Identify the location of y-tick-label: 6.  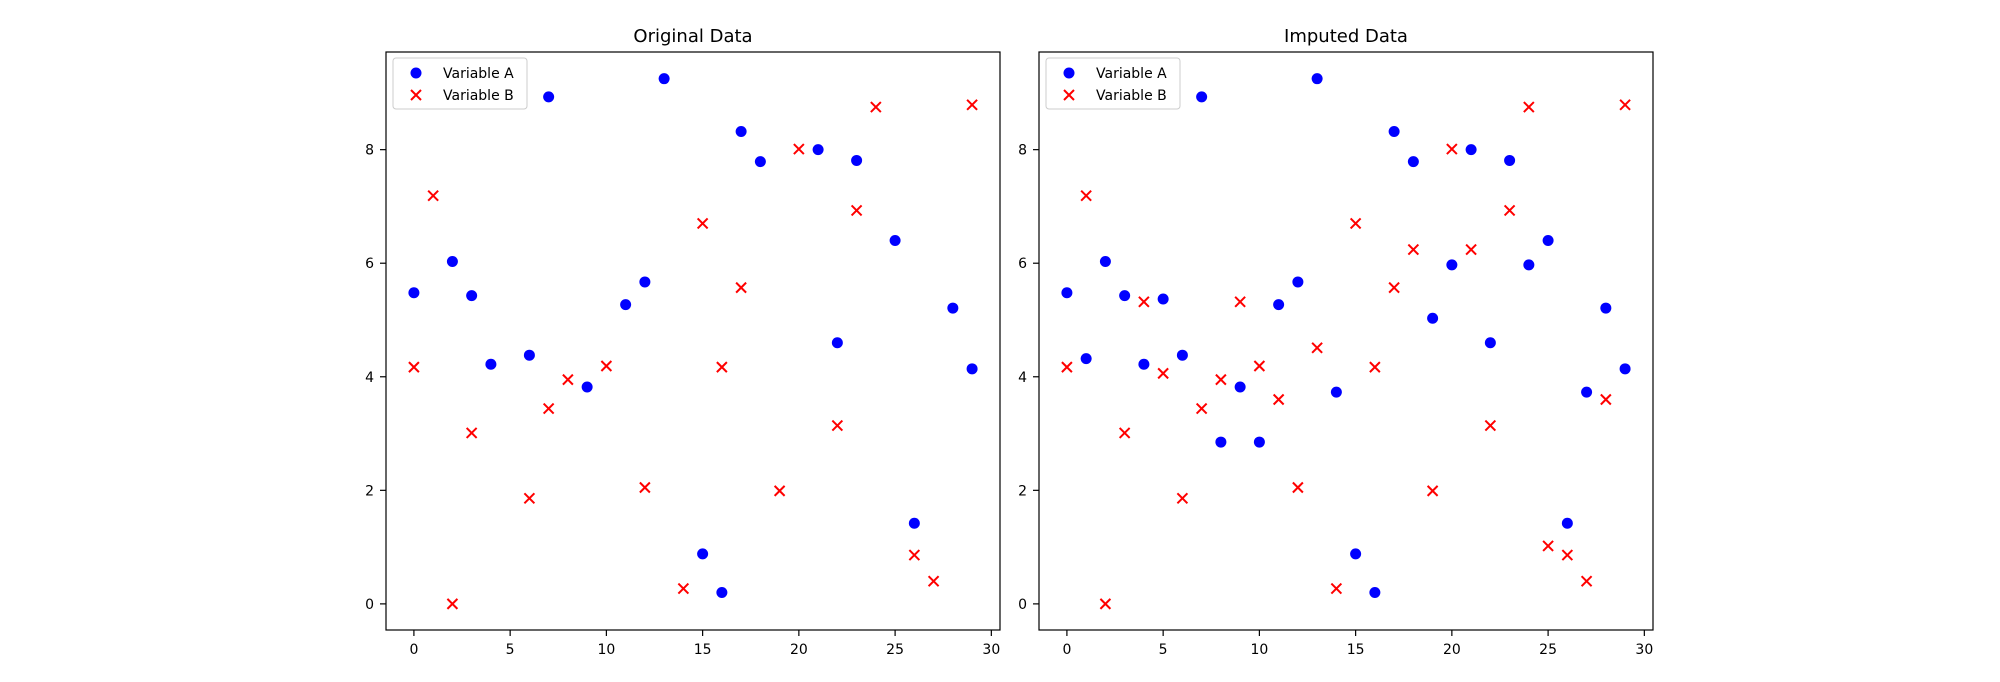
(1022, 264).